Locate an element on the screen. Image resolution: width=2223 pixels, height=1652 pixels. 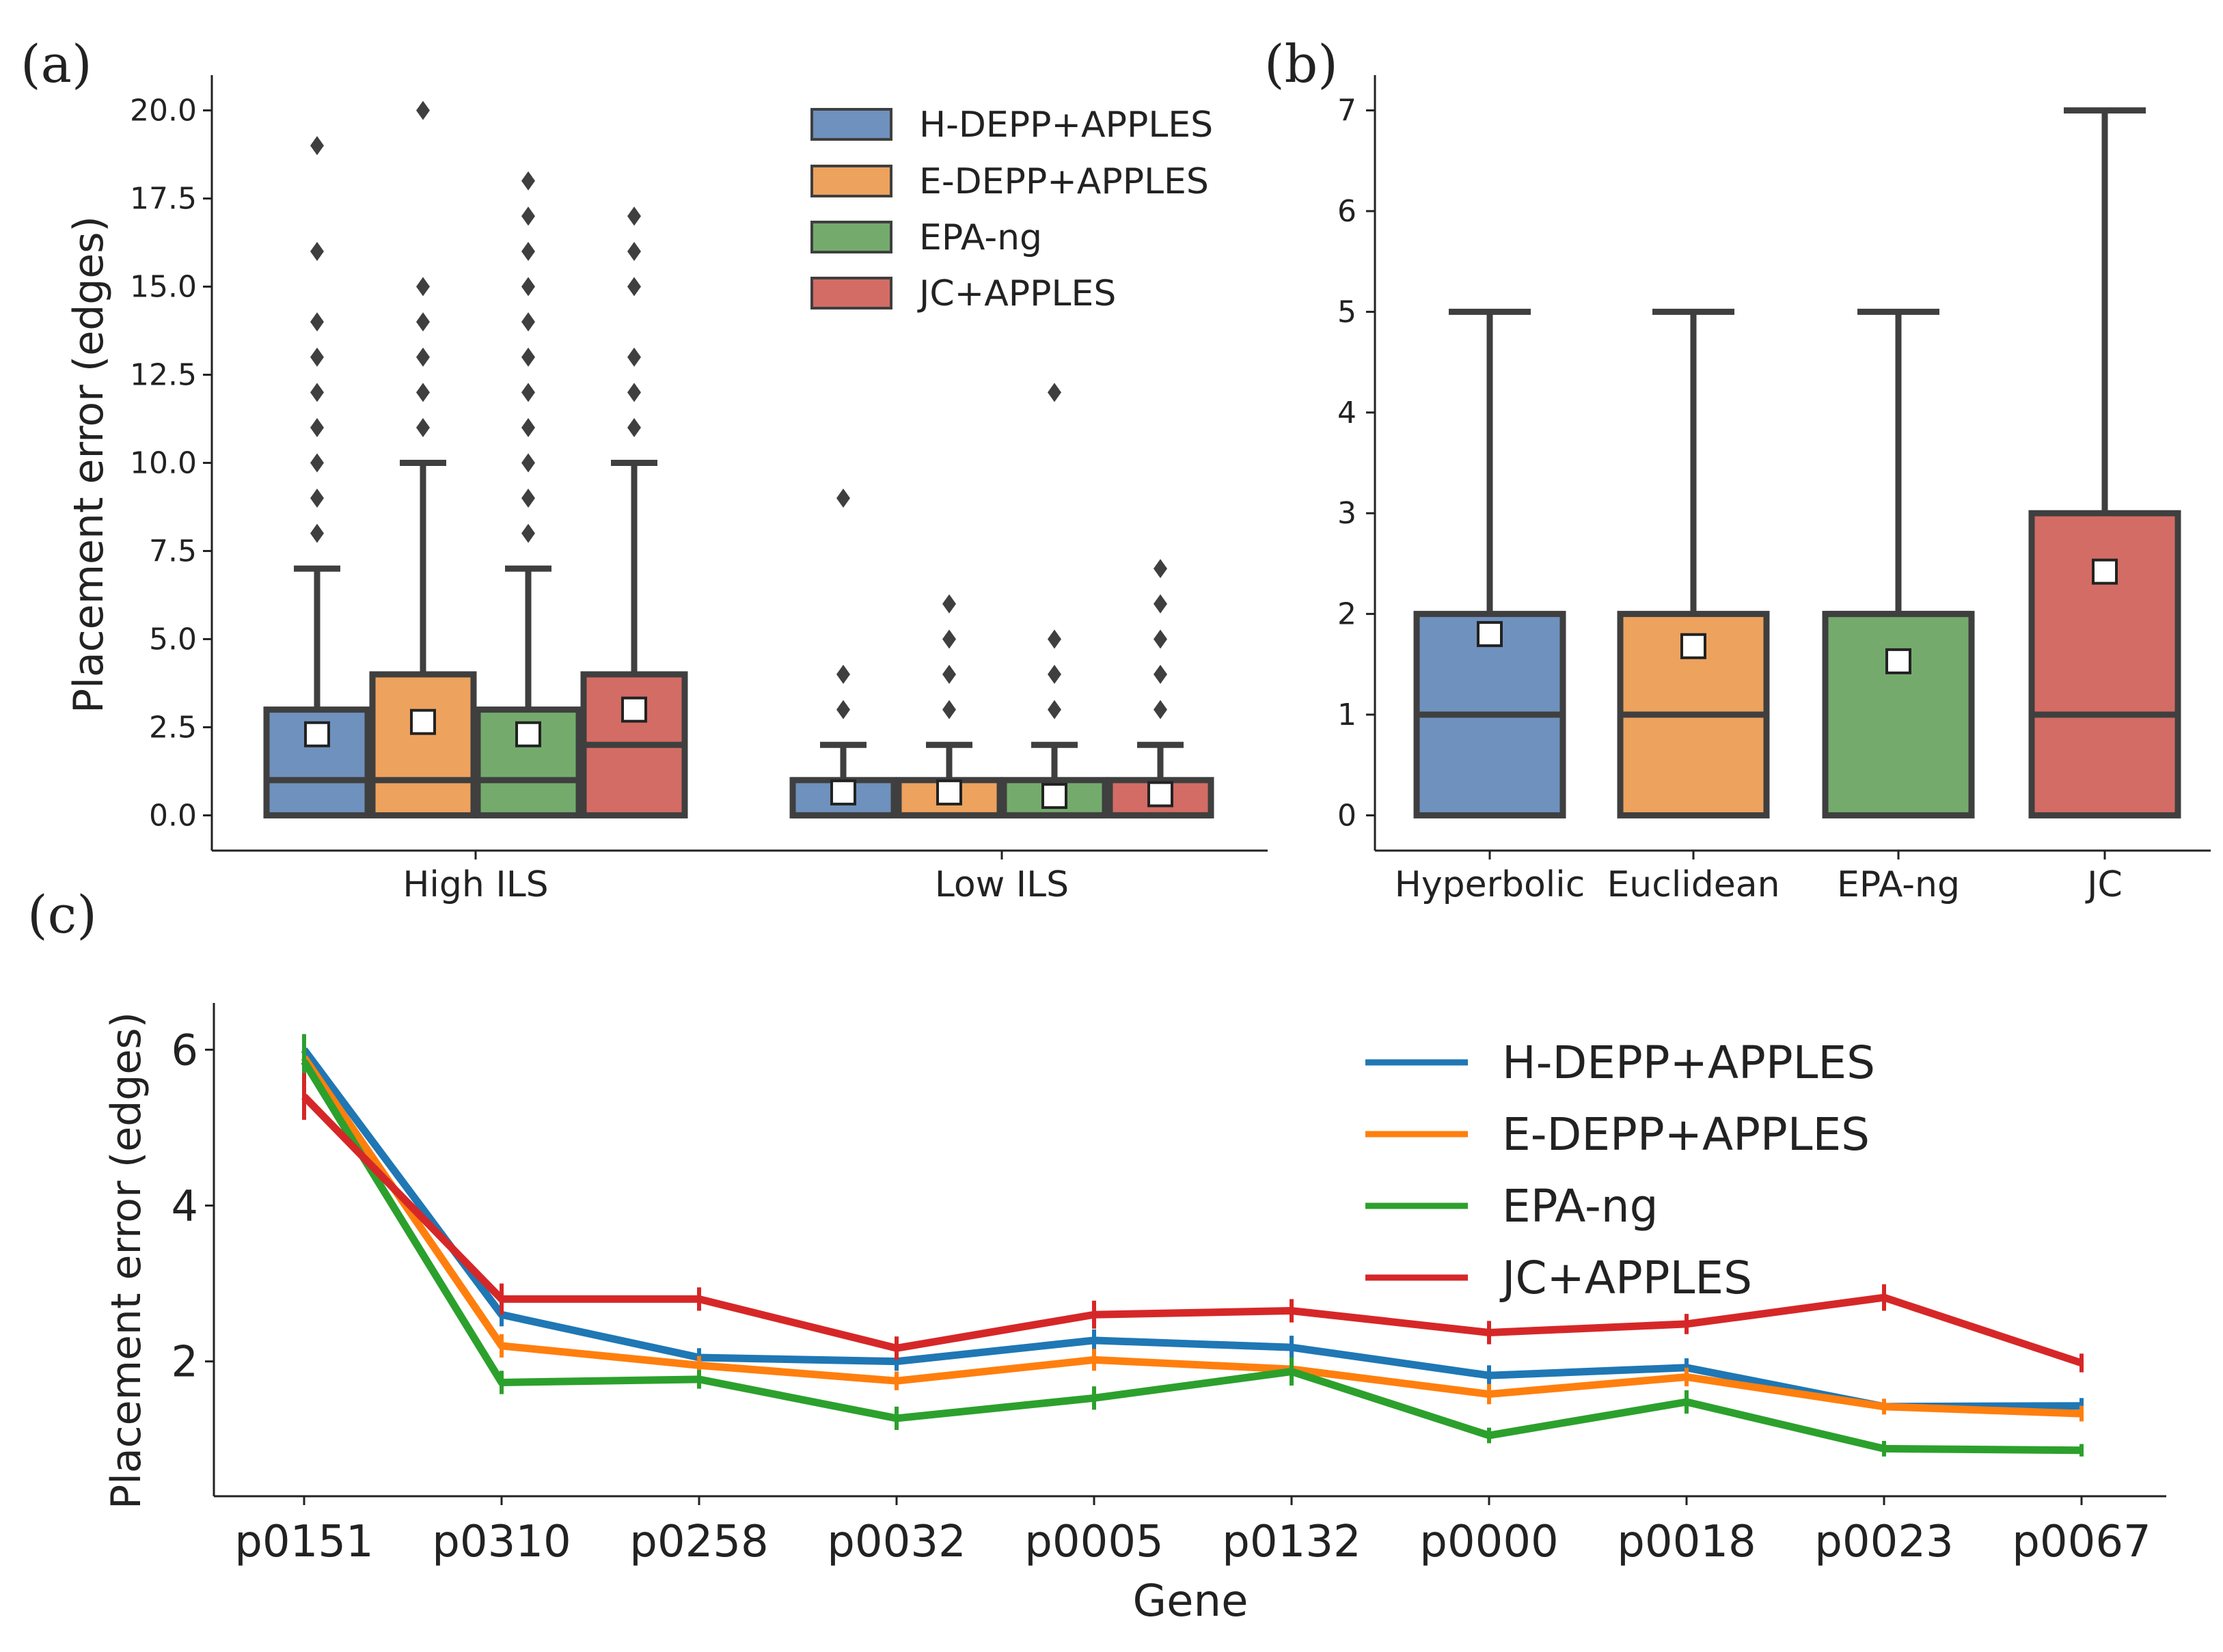
panel-b-hyperbolic-mean-marker is located at coordinates (1490, 634).